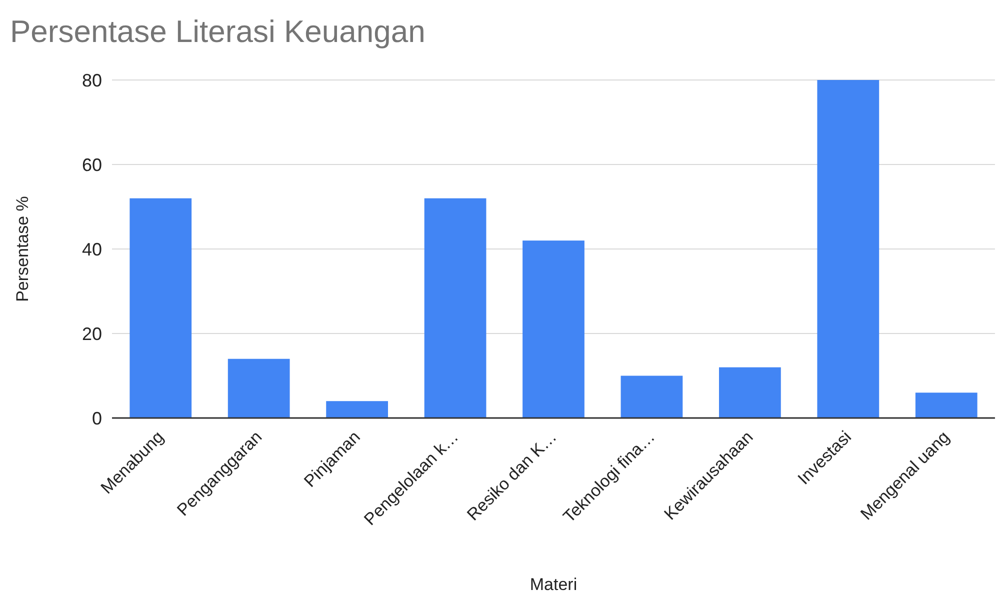  I want to click on x-axis-title: Materi, so click(554, 584).